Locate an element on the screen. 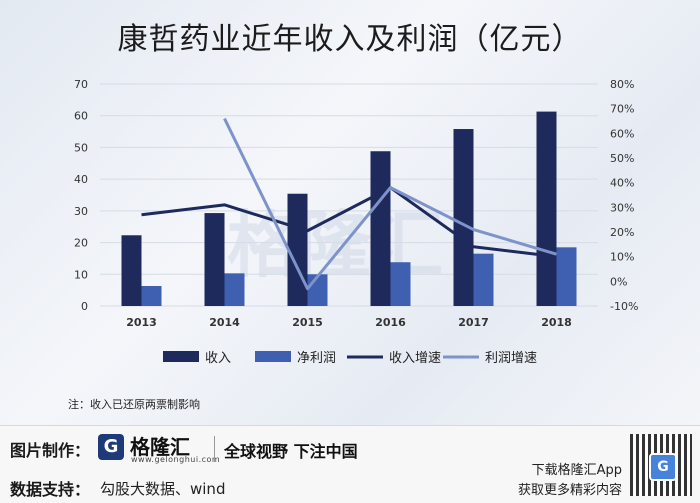  slogan: 全球视野 下注中国 is located at coordinates (291, 451).